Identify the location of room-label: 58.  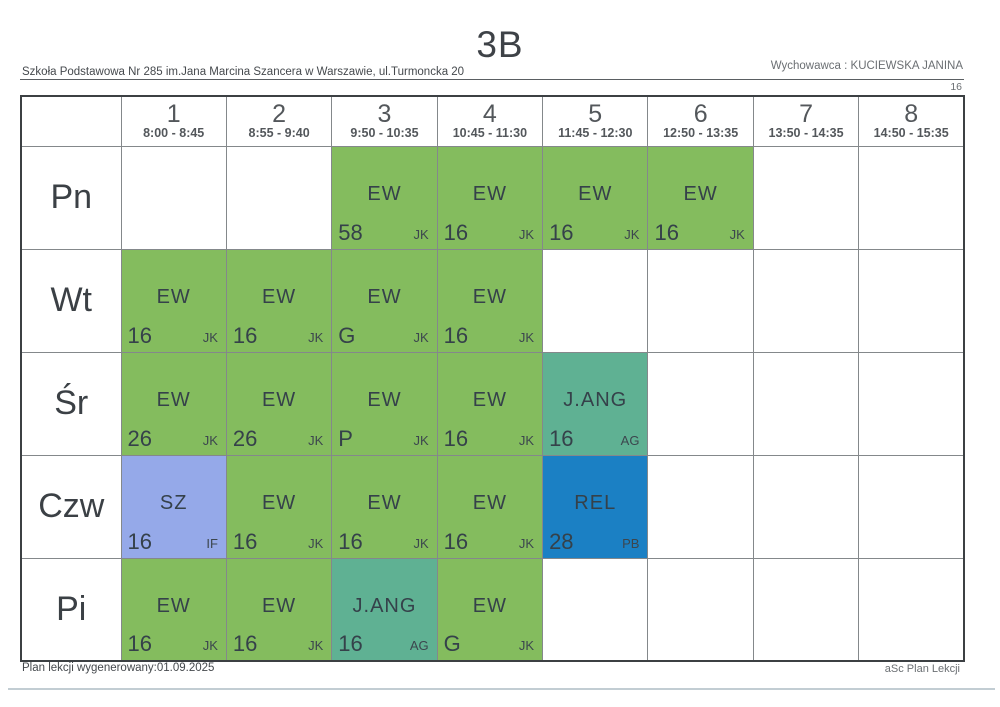
(350, 232).